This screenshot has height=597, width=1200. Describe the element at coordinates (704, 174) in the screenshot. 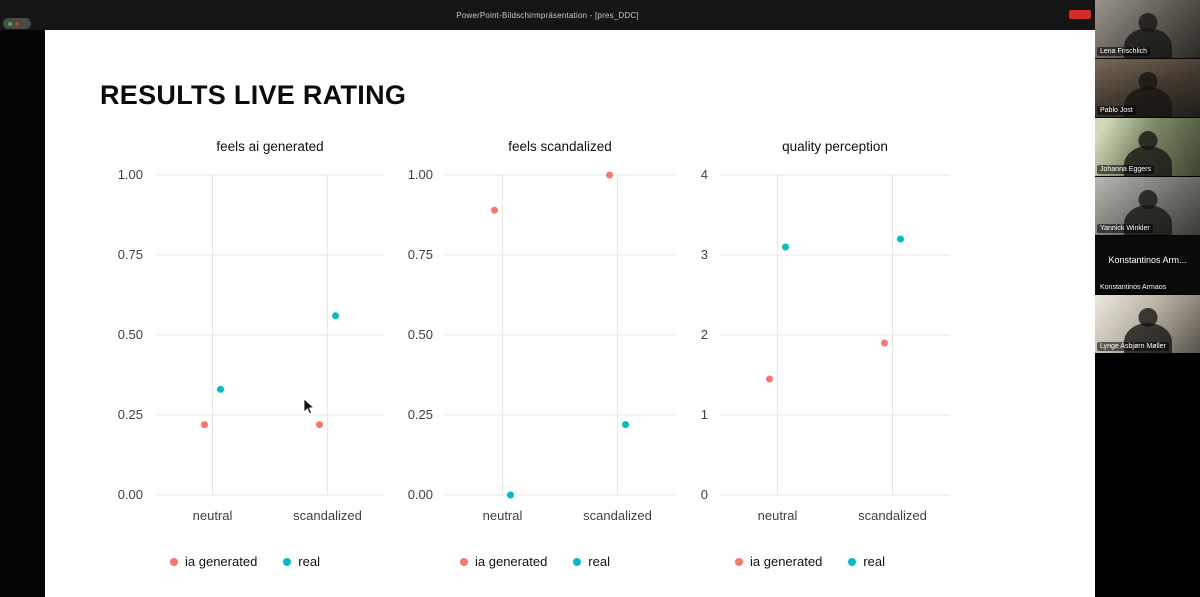

I see `chart-text: 4` at that location.